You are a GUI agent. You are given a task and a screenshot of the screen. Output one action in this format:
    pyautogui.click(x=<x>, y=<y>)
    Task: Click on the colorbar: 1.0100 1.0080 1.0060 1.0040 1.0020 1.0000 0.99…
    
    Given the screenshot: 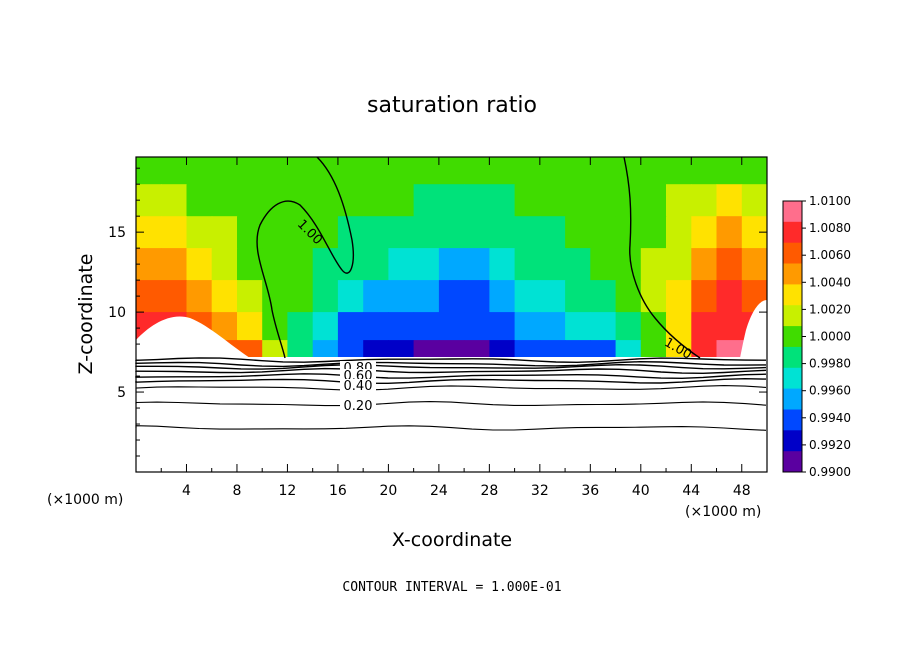 What is the action you would take?
    pyautogui.click(x=816, y=336)
    